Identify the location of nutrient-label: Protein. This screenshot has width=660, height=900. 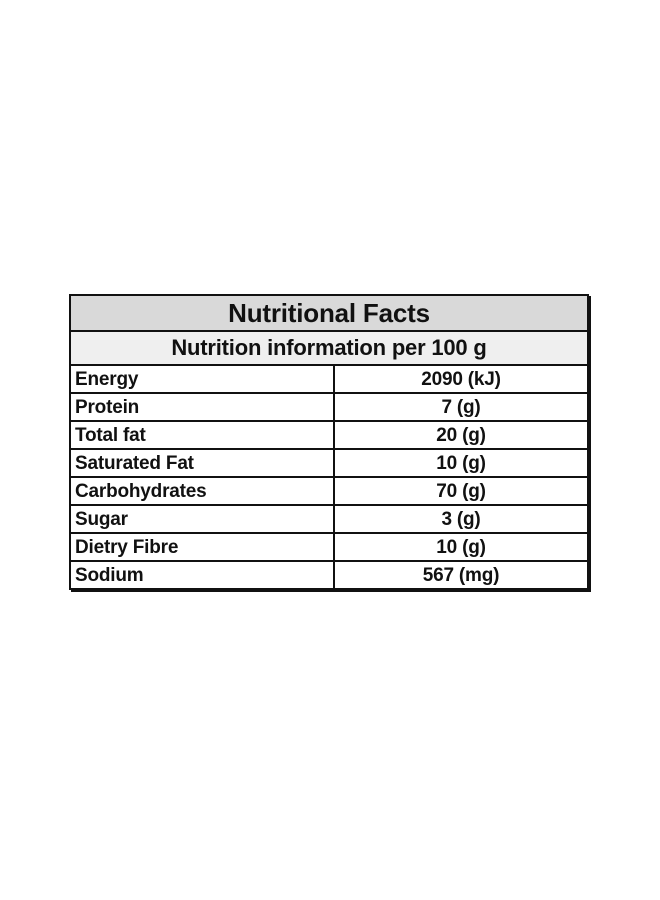
(202, 407).